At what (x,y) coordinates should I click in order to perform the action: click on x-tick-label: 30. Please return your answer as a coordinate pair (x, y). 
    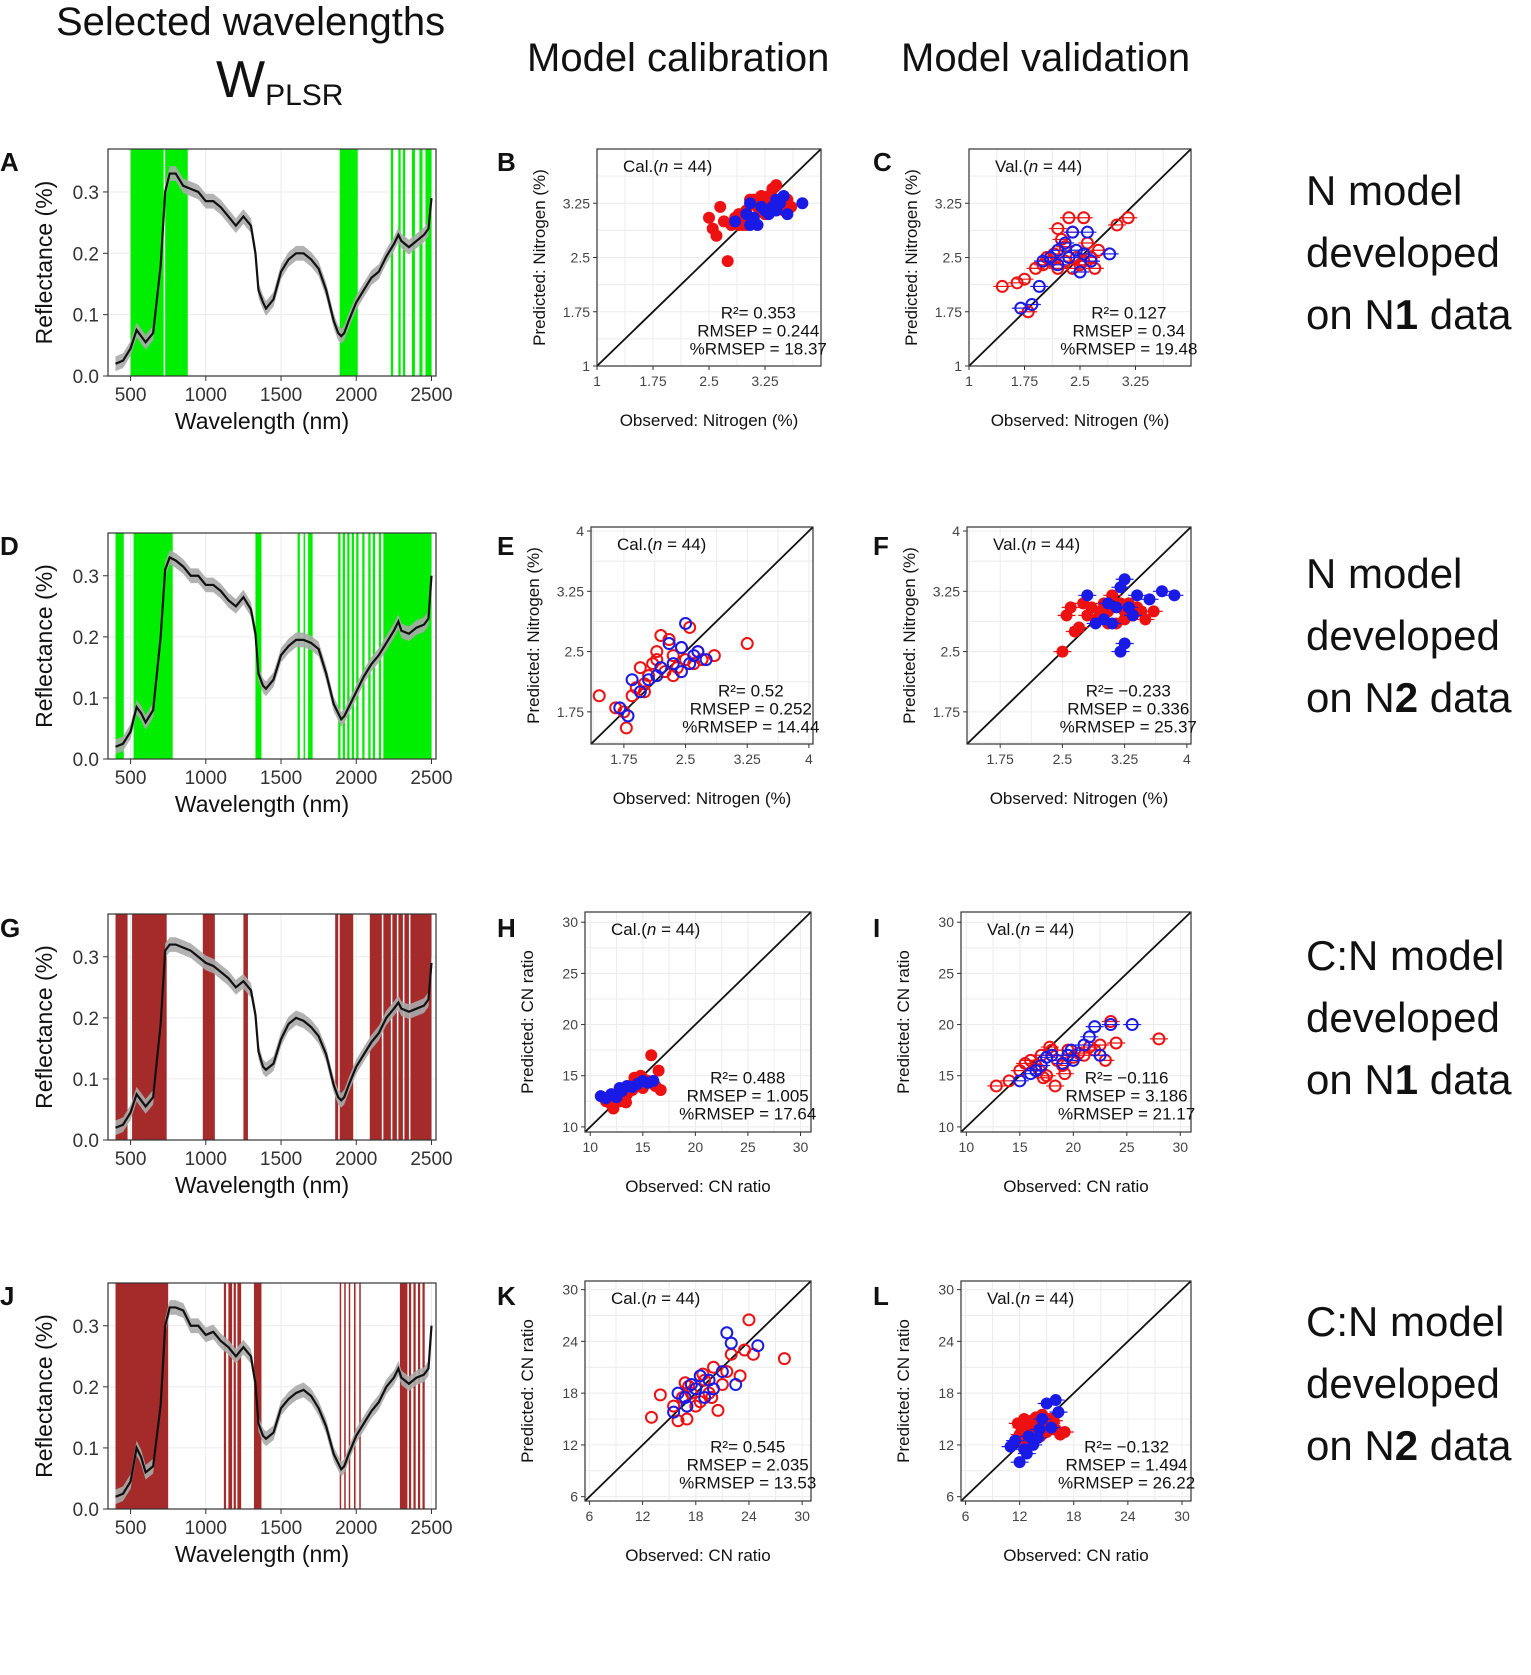
    Looking at the image, I should click on (1181, 1147).